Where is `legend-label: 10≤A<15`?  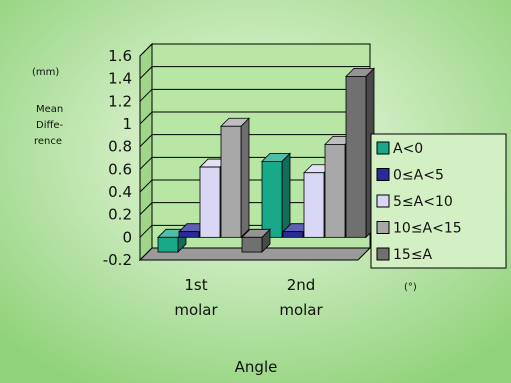 legend-label: 10≤A<15 is located at coordinates (427, 229).